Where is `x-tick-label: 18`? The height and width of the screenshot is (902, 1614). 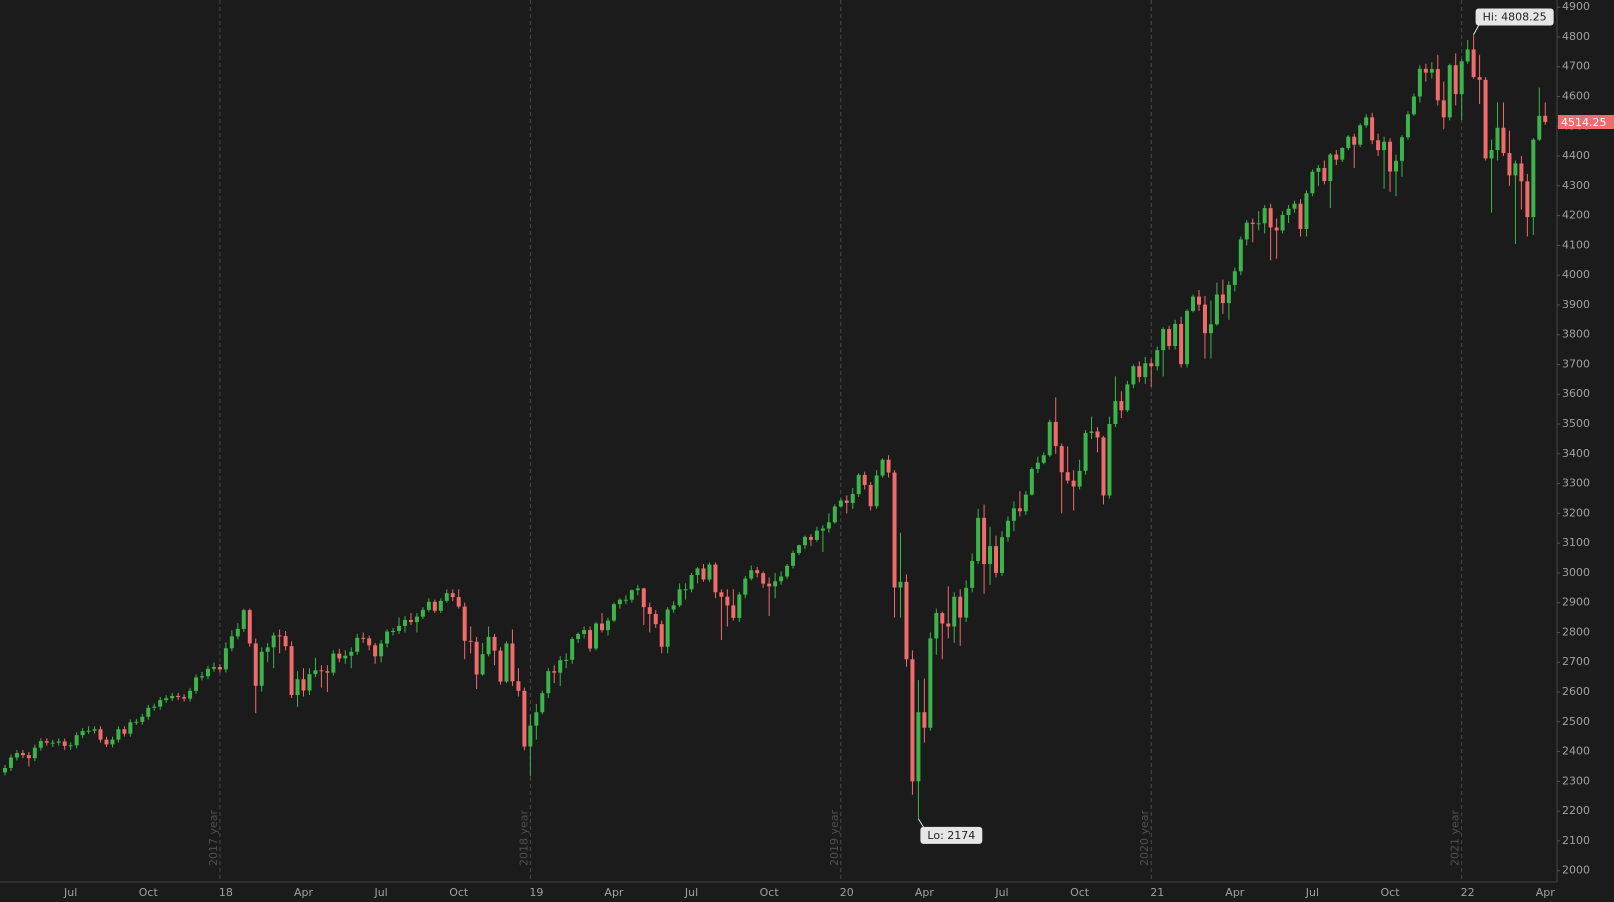
x-tick-label: 18 is located at coordinates (226, 892).